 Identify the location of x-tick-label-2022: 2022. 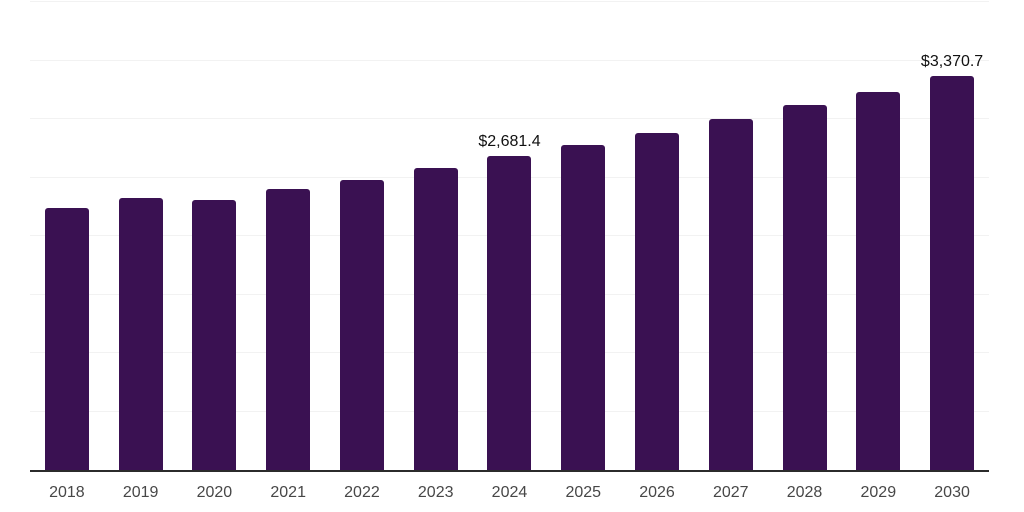
(362, 492).